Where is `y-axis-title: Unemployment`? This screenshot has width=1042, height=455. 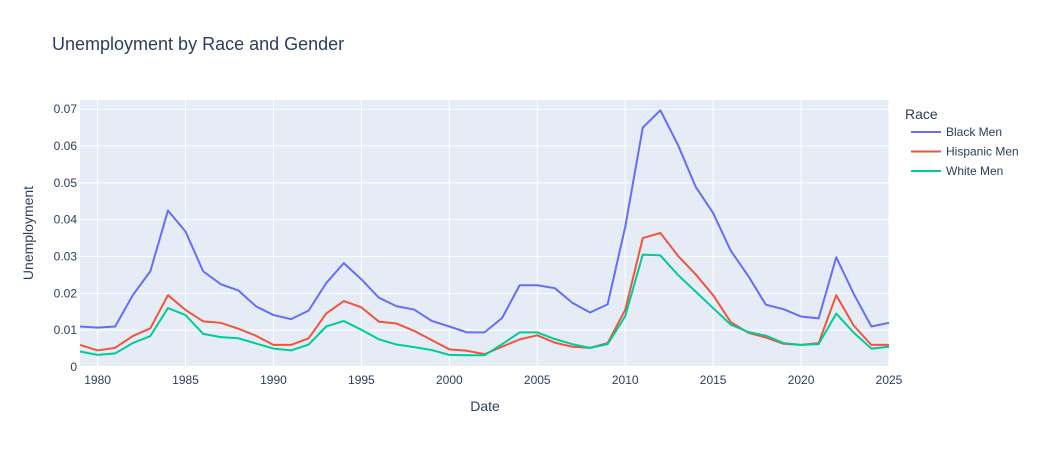 y-axis-title: Unemployment is located at coordinates (28, 233).